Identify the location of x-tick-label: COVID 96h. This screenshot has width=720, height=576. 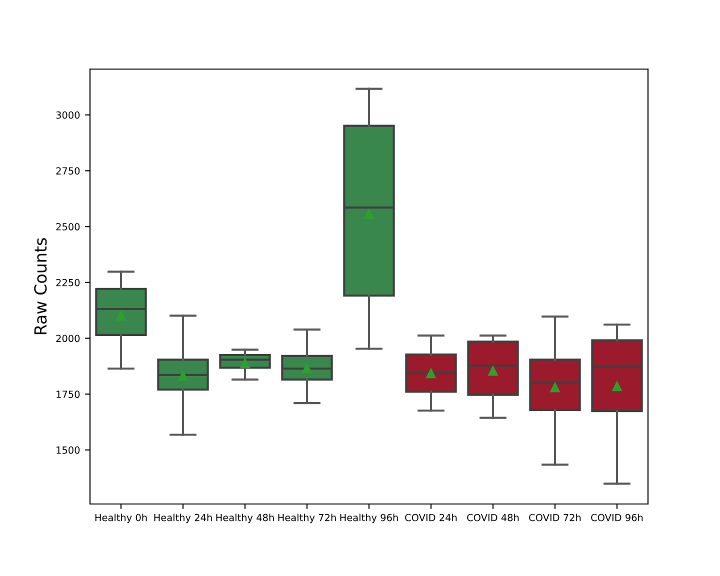
(617, 518).